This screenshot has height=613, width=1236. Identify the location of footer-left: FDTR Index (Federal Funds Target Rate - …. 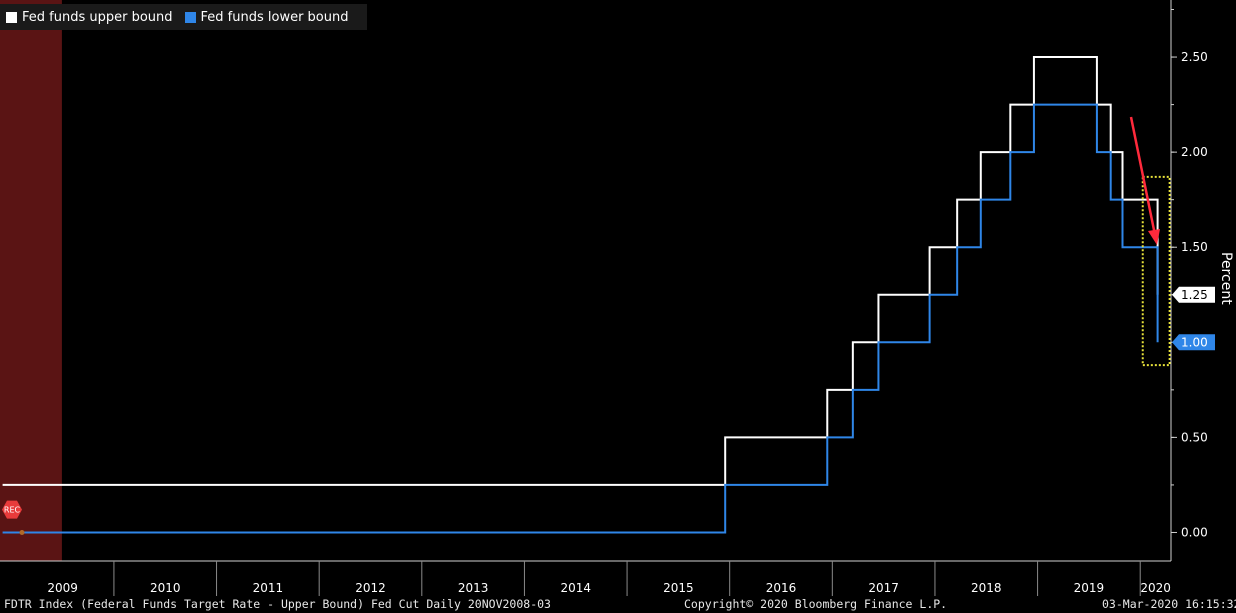
(277, 604).